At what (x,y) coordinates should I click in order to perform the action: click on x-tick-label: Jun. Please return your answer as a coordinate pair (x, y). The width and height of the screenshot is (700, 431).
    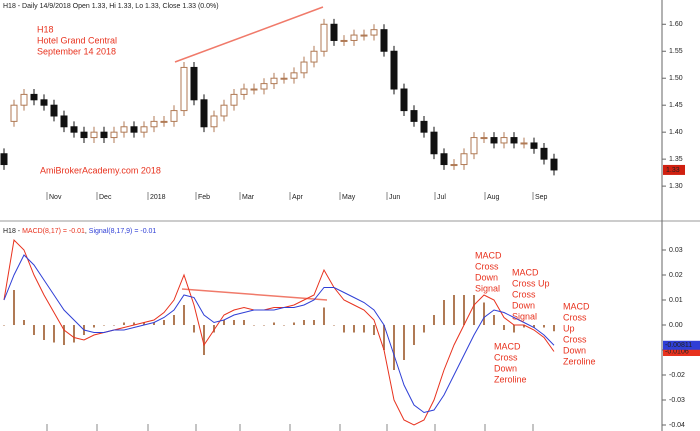
    Looking at the image, I should click on (394, 197).